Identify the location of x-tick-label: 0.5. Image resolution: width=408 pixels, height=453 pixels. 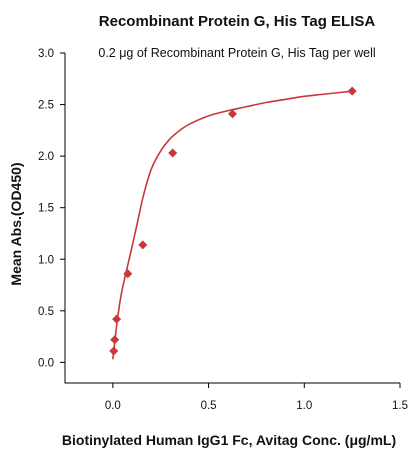
(209, 406).